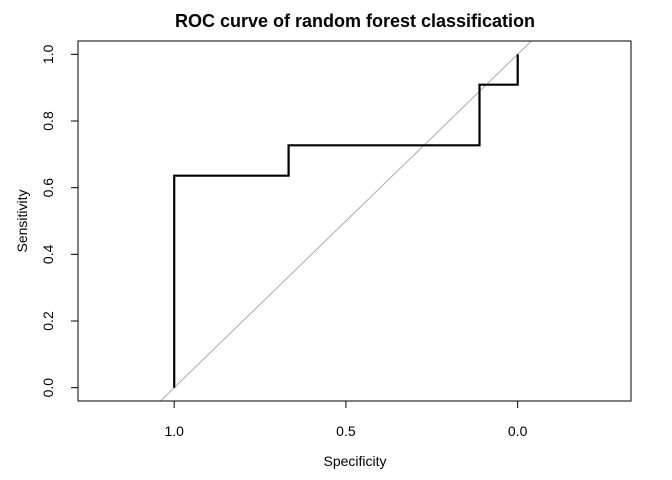 Image resolution: width=672 pixels, height=480 pixels. Describe the element at coordinates (48, 388) in the screenshot. I see `y-tick-label-0: 0.0` at that location.